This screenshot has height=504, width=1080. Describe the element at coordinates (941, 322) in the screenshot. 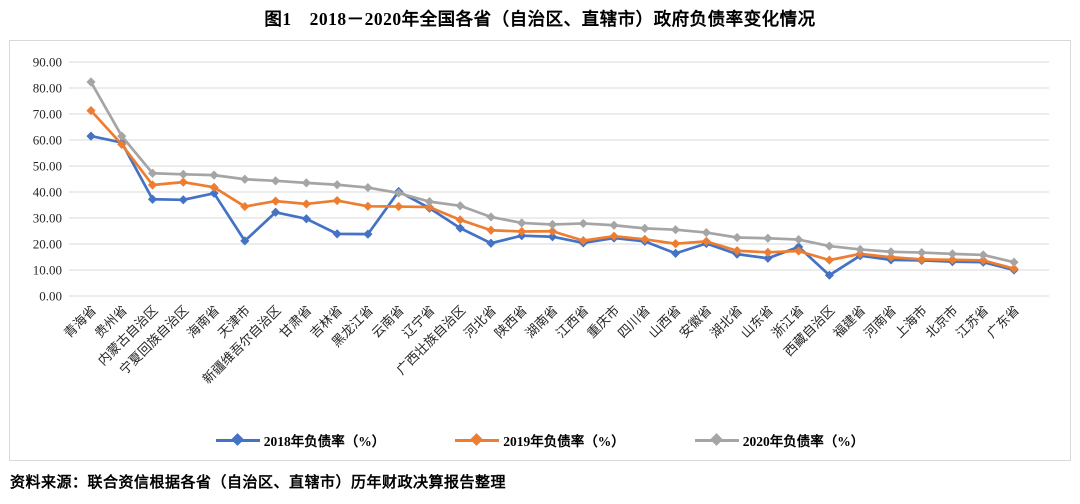

I see `svg-text: 北京市` at that location.